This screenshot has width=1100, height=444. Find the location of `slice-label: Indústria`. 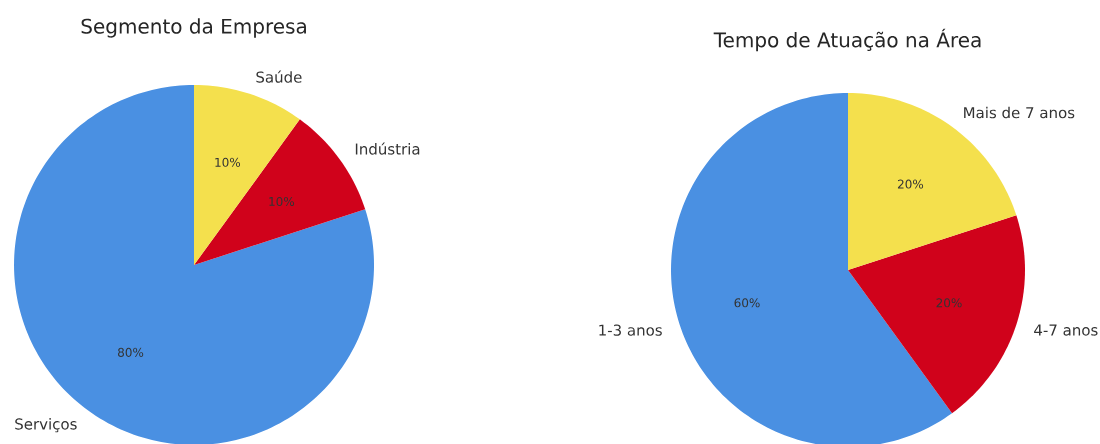

slice-label: Indústria is located at coordinates (387, 148).